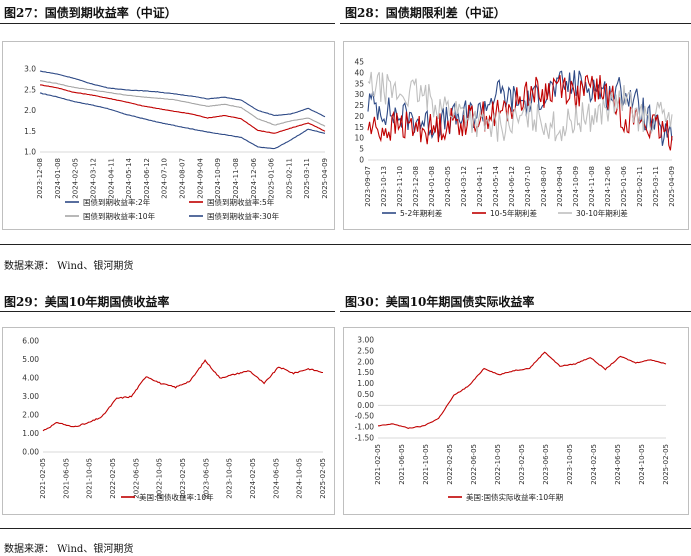 The width and height of the screenshot is (691, 556). What do you see at coordinates (421, 213) in the screenshot?
I see `legend-label: 5-2年期利差` at bounding box center [421, 213].